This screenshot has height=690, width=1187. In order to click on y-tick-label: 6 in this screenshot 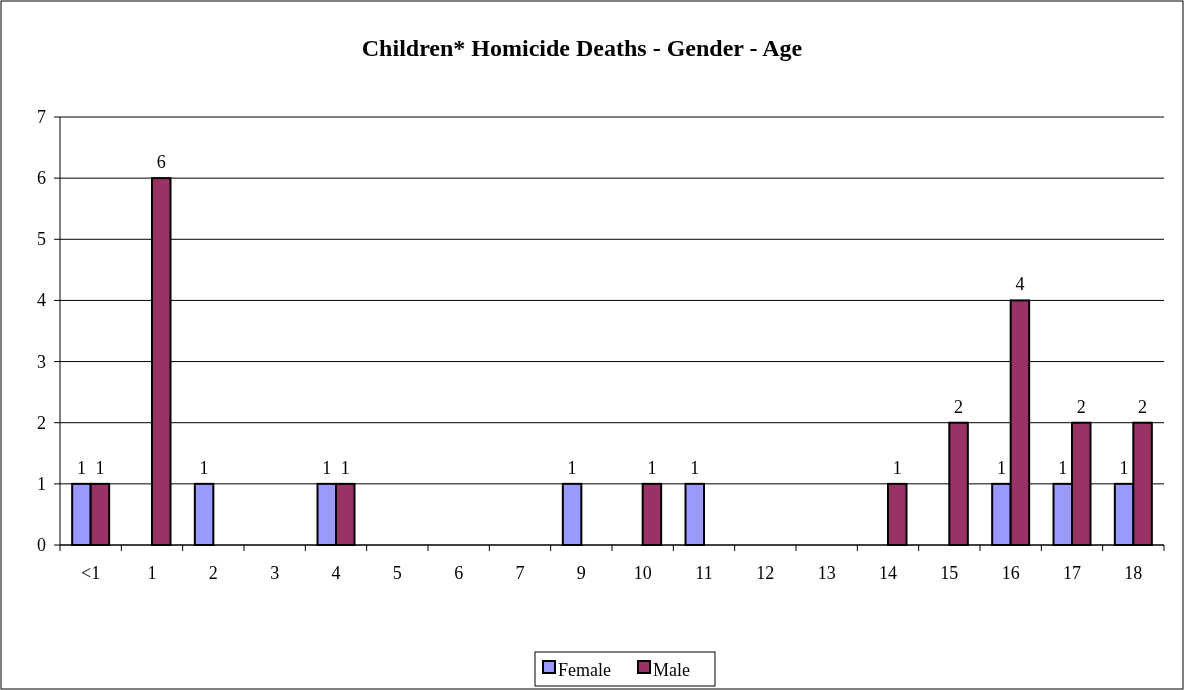, I will do `click(41, 178)`.